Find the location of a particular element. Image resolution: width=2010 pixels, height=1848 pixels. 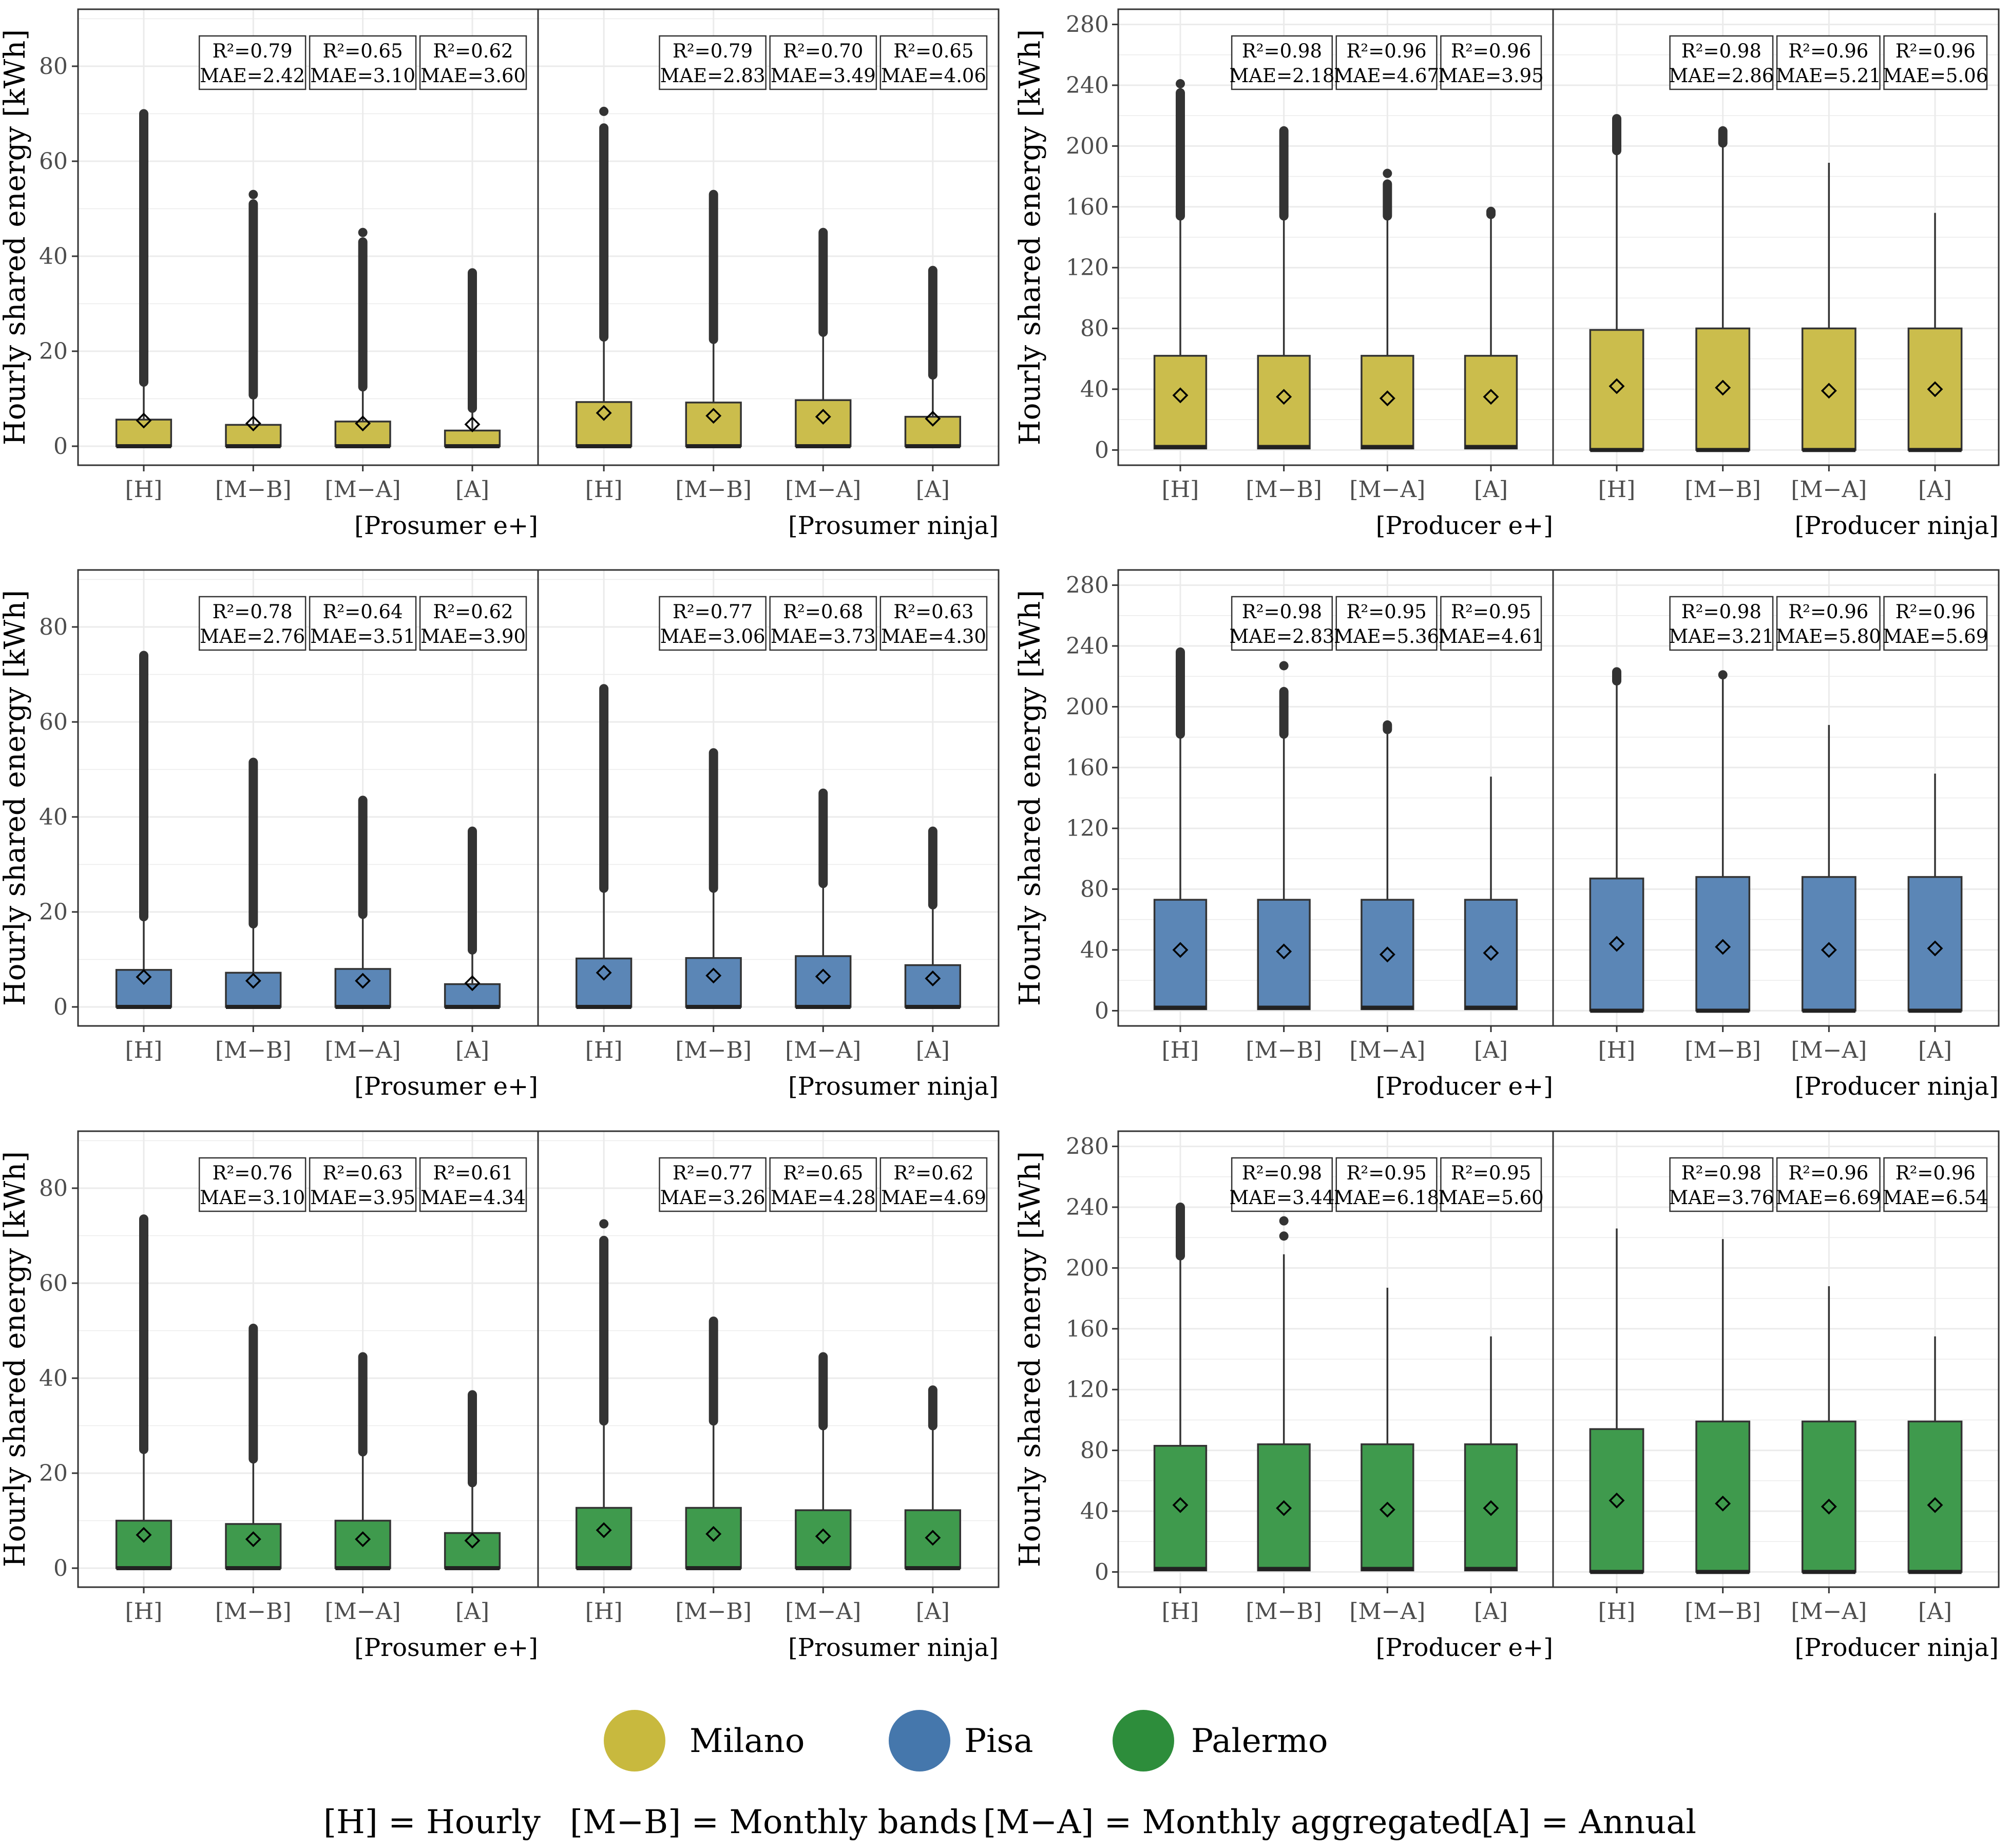

stat-mae: MAE=5.60 is located at coordinates (1491, 1198).